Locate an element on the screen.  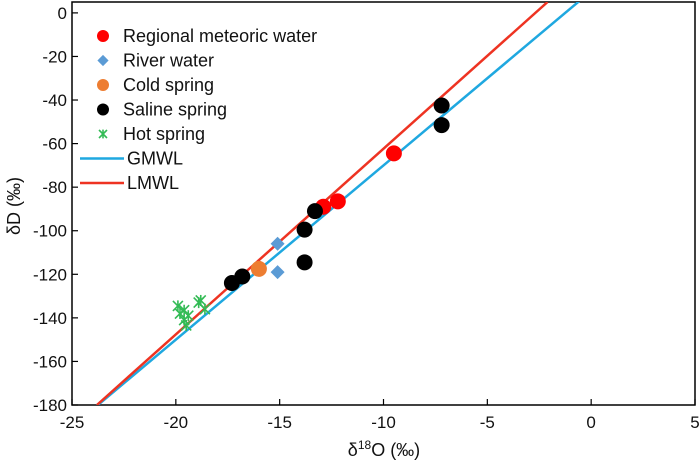
x-axis: -25 -20 -15 -10 -5 0 5 is located at coordinates (380, 415).